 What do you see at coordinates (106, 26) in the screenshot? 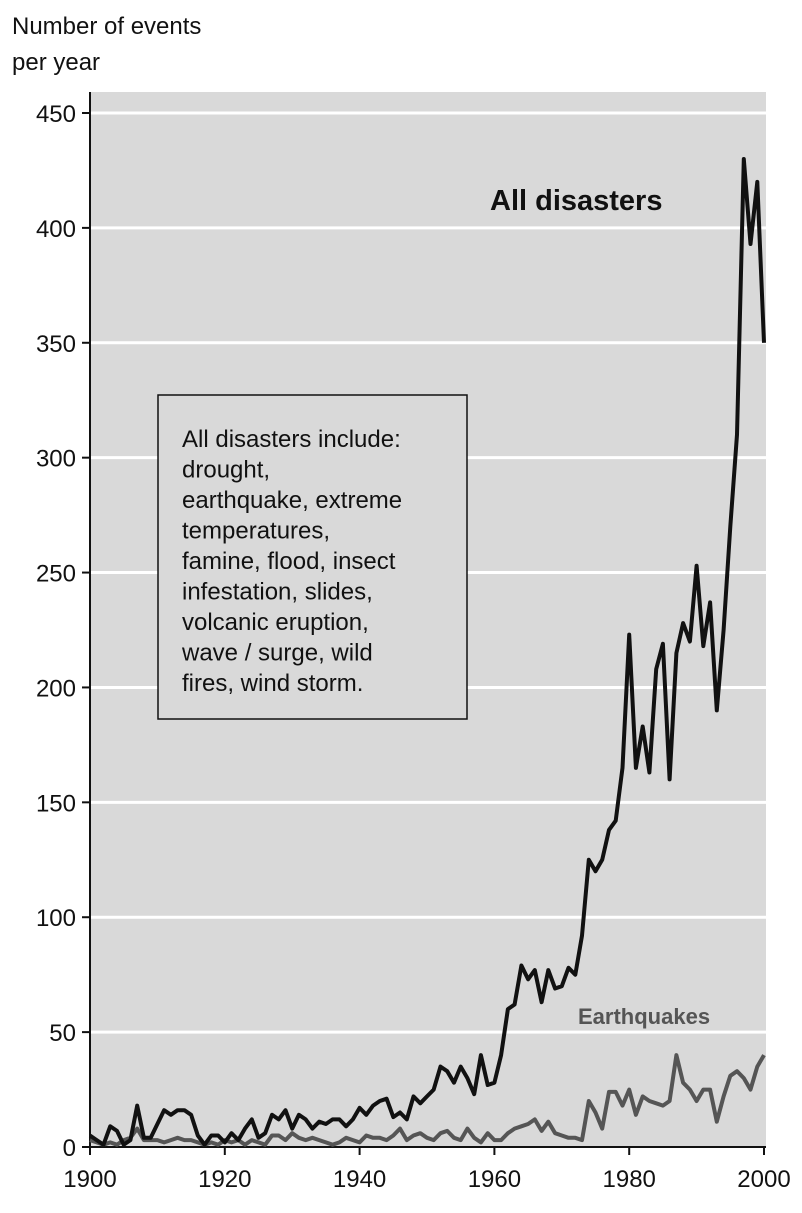
I see `y-axis-label: Number of events` at bounding box center [106, 26].